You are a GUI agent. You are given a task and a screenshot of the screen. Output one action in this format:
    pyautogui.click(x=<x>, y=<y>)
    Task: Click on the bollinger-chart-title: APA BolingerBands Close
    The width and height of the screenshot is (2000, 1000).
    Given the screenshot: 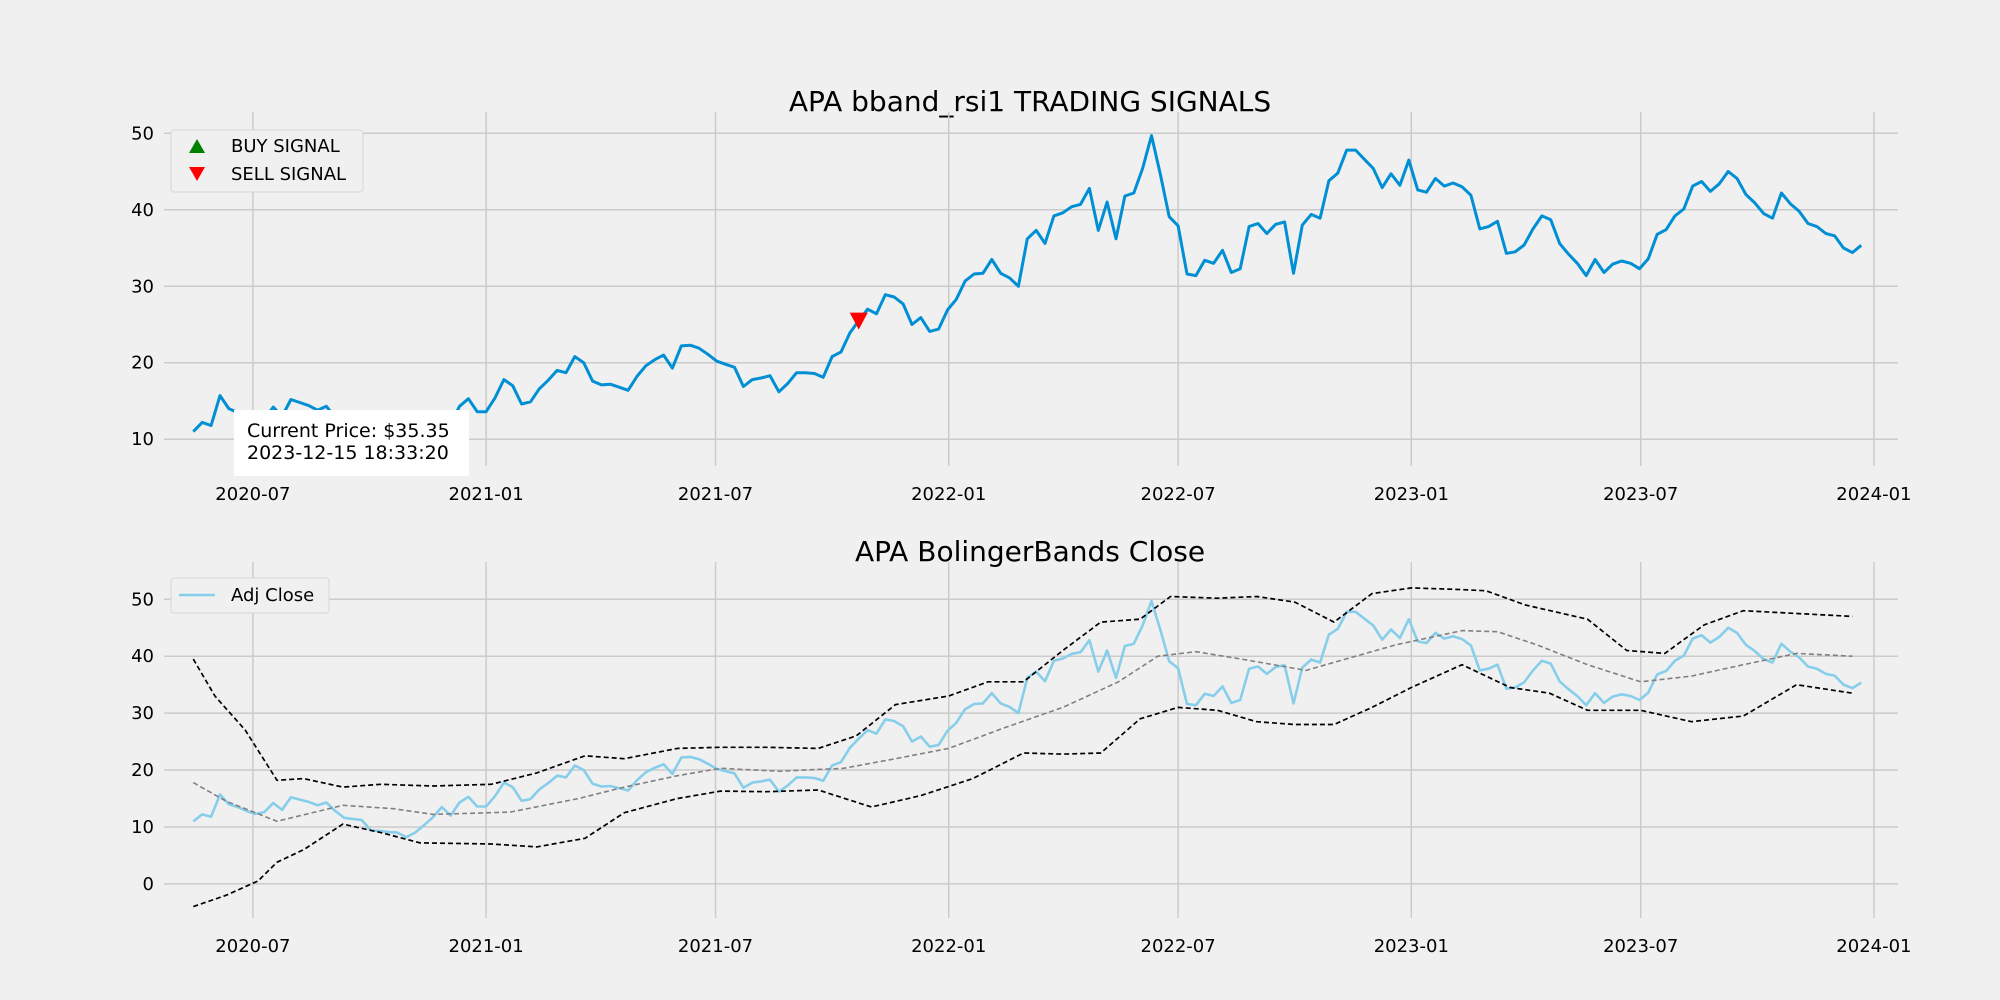 What is the action you would take?
    pyautogui.click(x=1030, y=551)
    